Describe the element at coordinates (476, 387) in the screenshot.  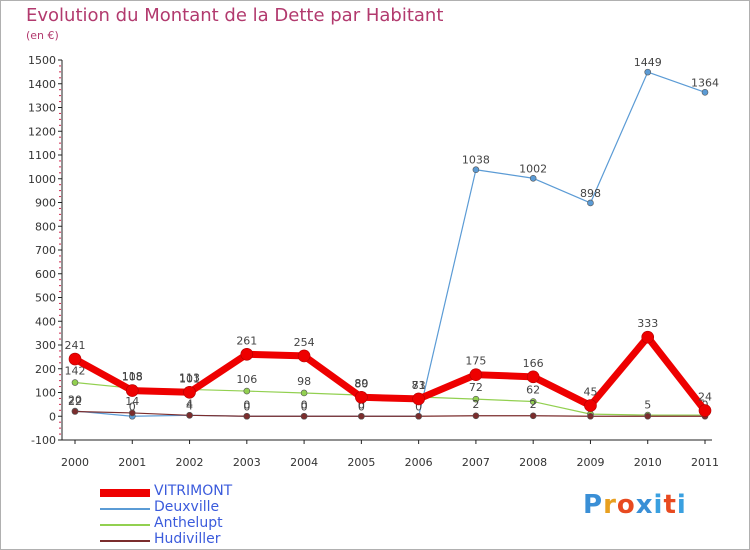
I see `anthelupt-data-label: 72` at that location.